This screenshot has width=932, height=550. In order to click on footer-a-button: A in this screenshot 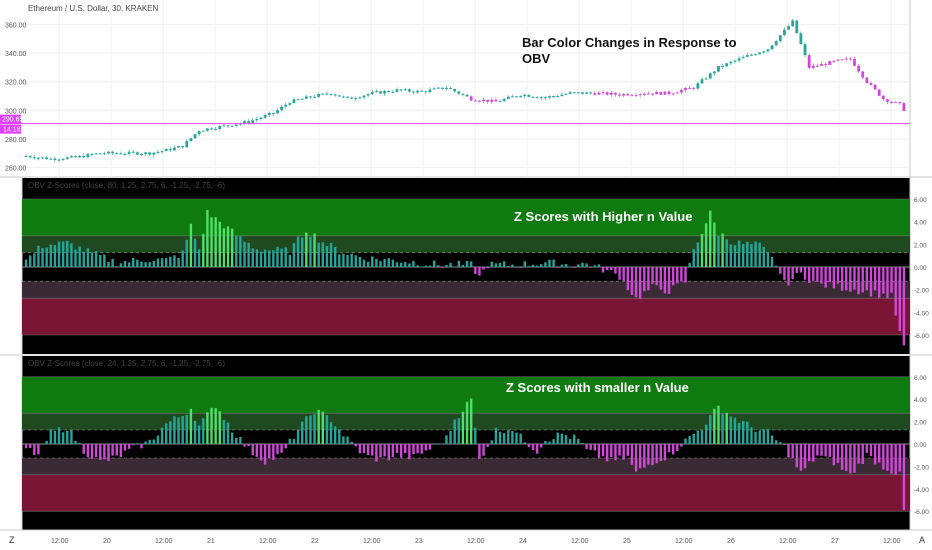, I will do `click(922, 540)`.